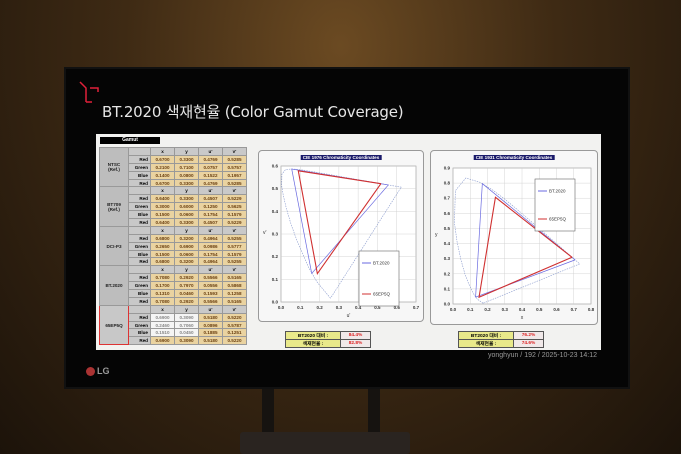  Describe the element at coordinates (341, 233) in the screenshot. I see `spectral-locus` at that location.